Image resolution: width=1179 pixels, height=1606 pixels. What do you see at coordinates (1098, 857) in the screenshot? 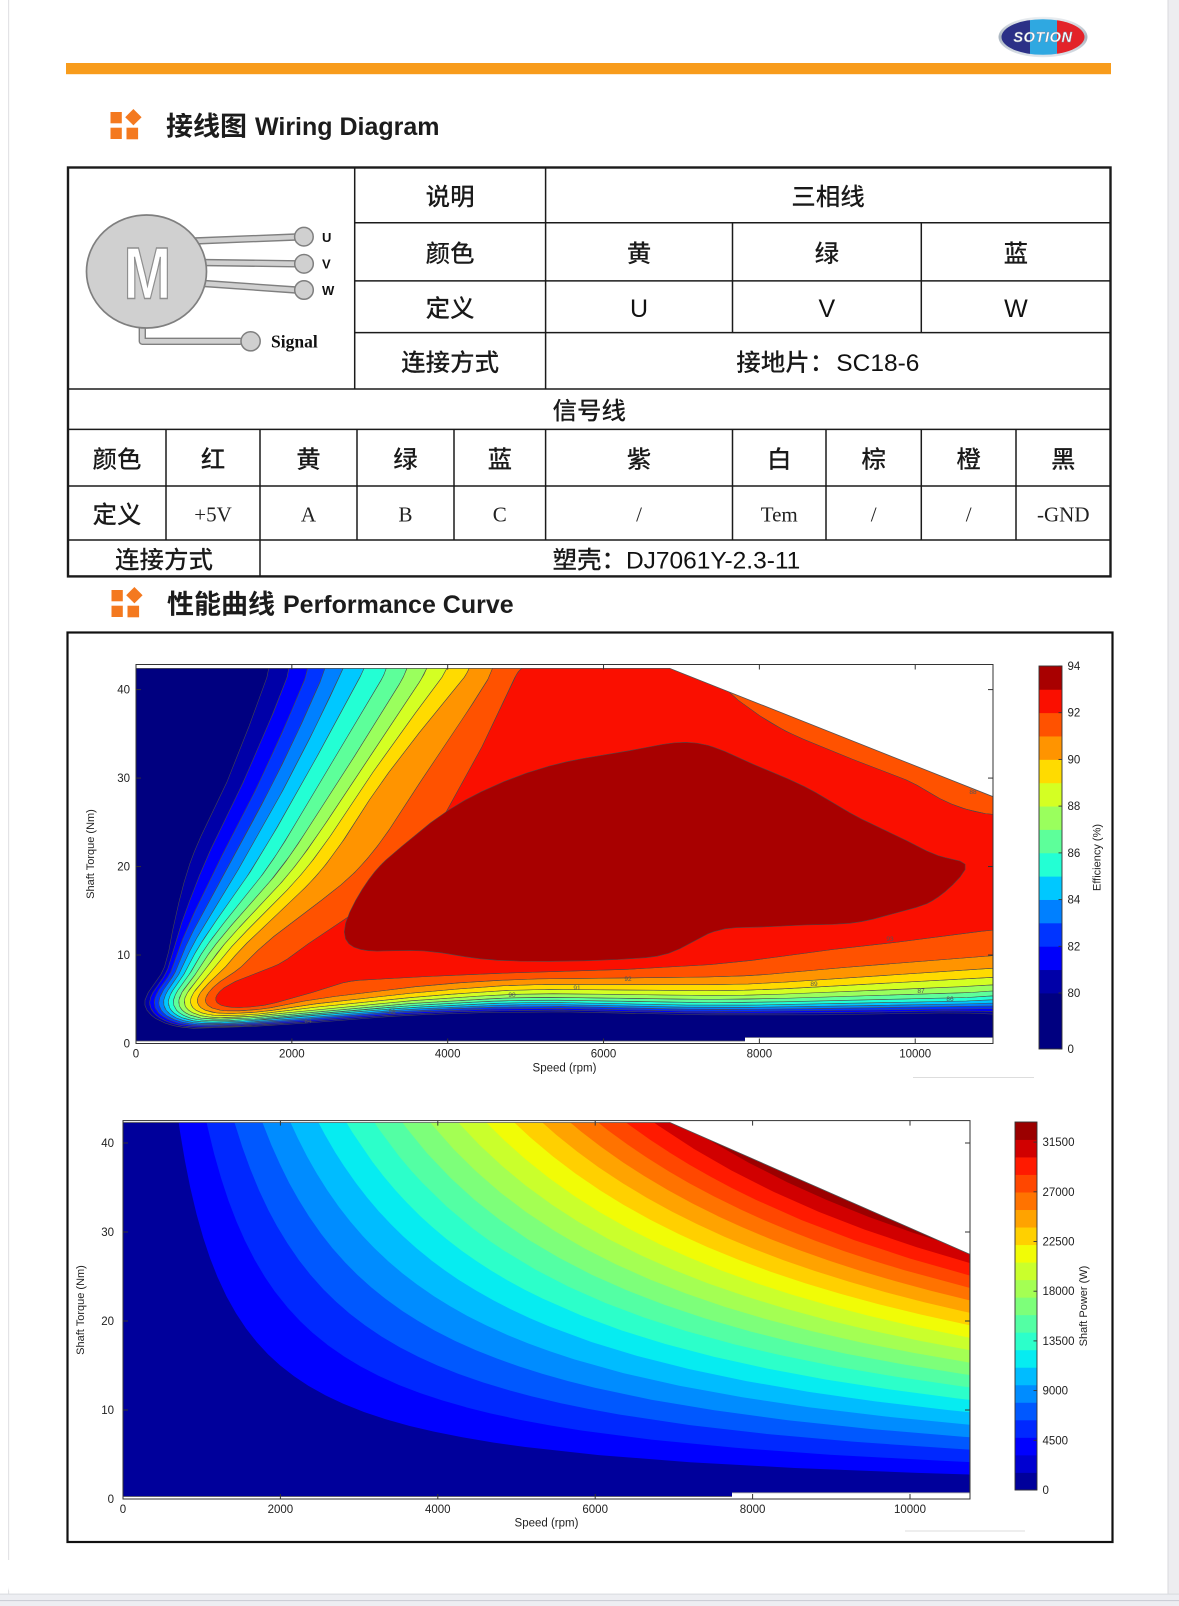
I see `svg-text: Efficiency (%)` at bounding box center [1098, 857].